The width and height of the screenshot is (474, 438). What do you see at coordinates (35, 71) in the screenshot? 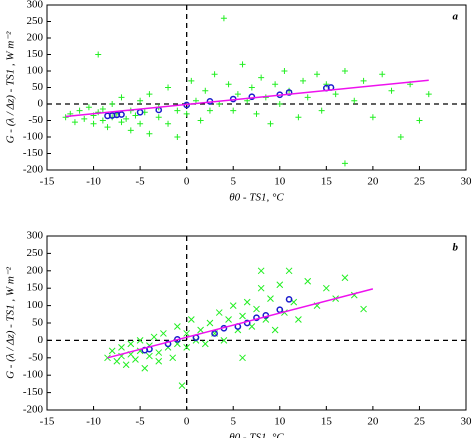
I see `y-tick-label: 100` at bounding box center [35, 71].